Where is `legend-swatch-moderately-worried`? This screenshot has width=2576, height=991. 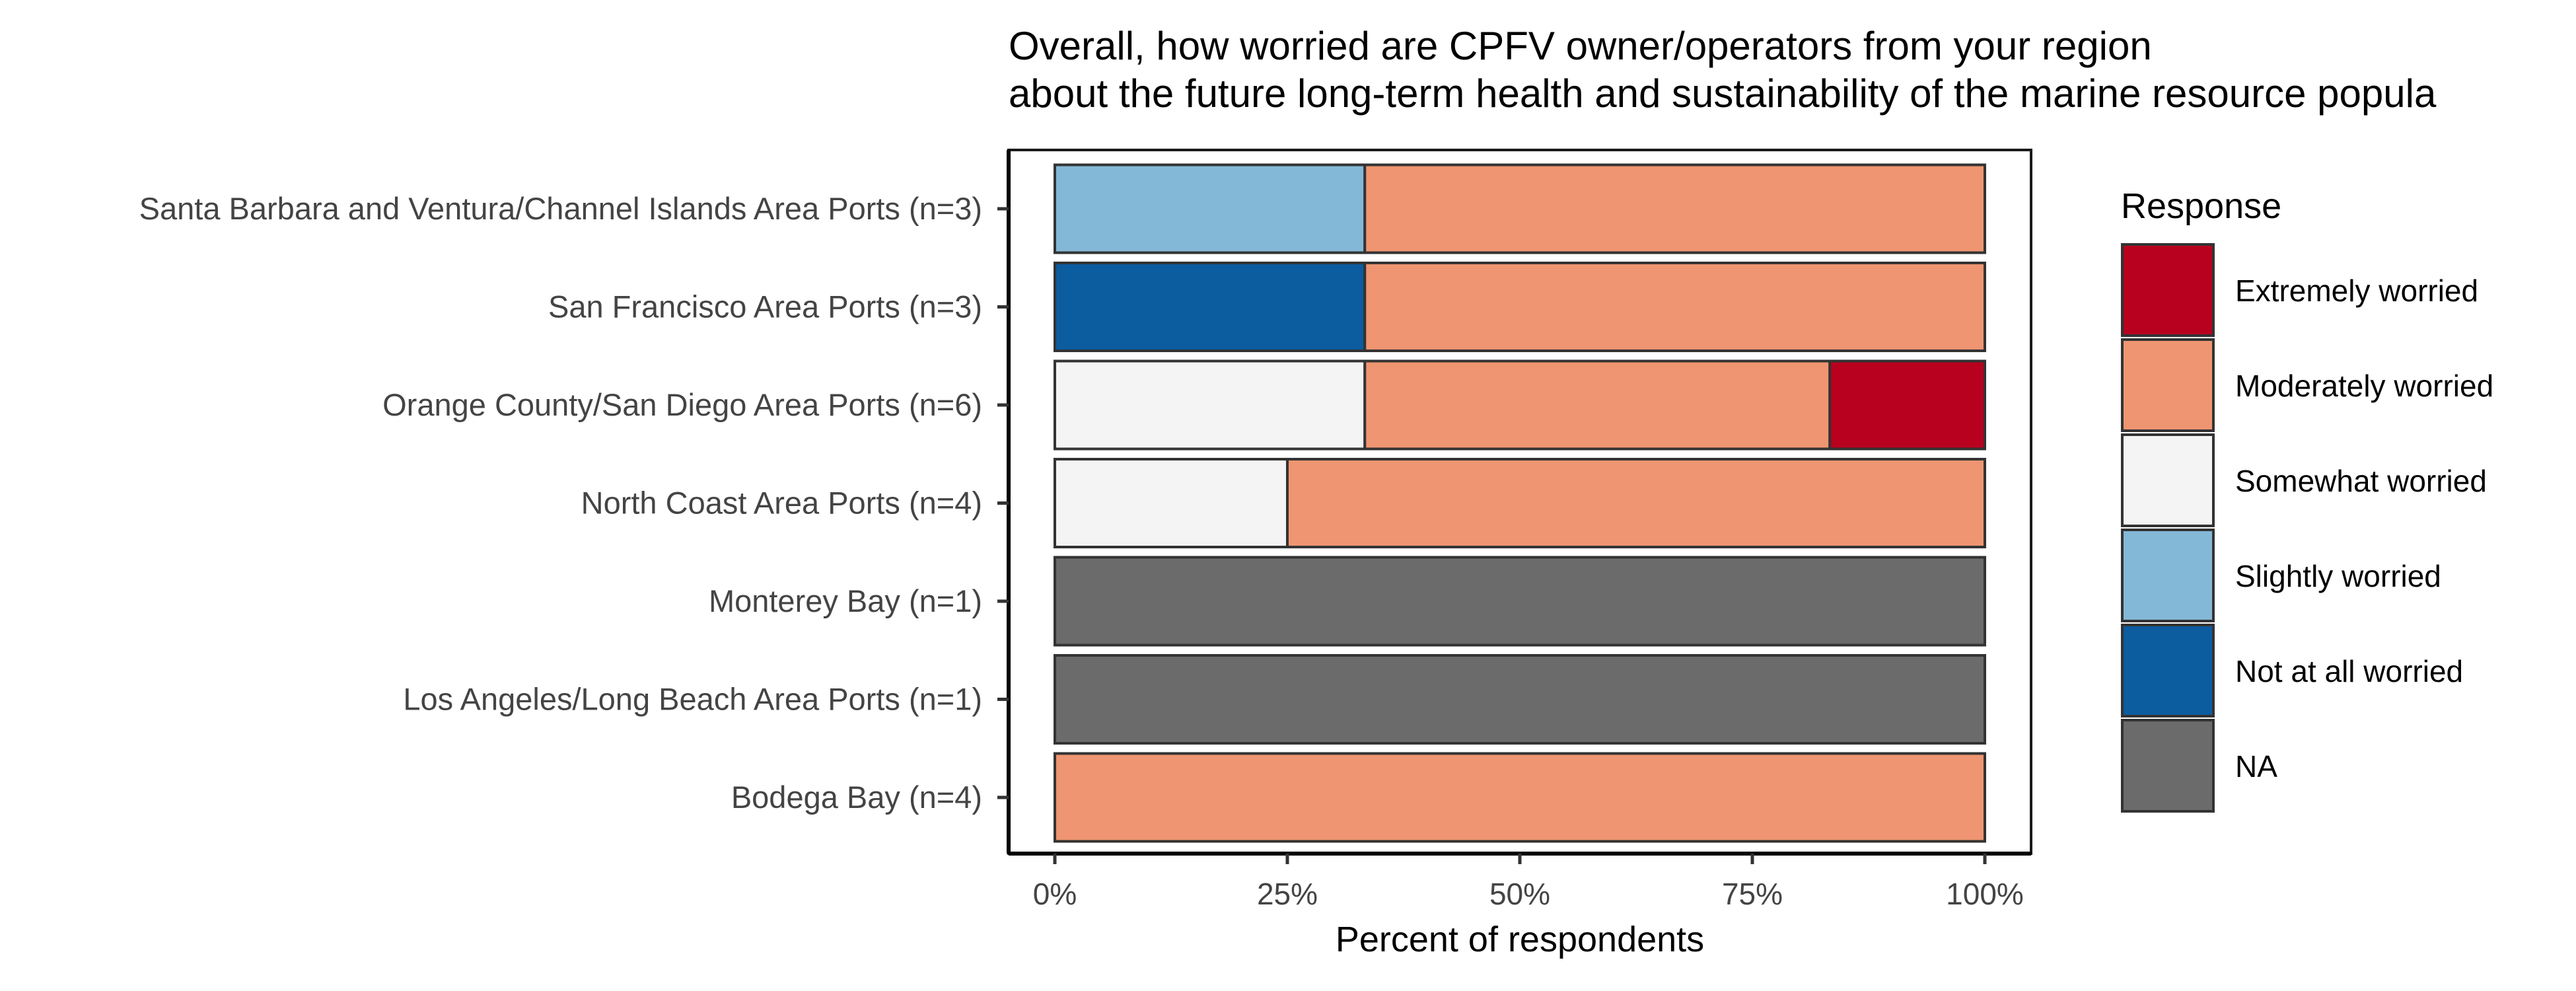 legend-swatch-moderately-worried is located at coordinates (2168, 385).